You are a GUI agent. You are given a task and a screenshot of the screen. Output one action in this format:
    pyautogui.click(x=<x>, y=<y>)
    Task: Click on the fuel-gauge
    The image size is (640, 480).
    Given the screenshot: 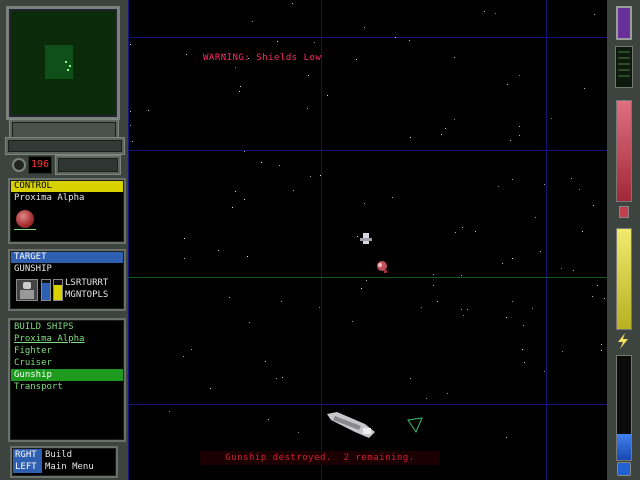 What is the action you would take?
    pyautogui.click(x=624, y=408)
    